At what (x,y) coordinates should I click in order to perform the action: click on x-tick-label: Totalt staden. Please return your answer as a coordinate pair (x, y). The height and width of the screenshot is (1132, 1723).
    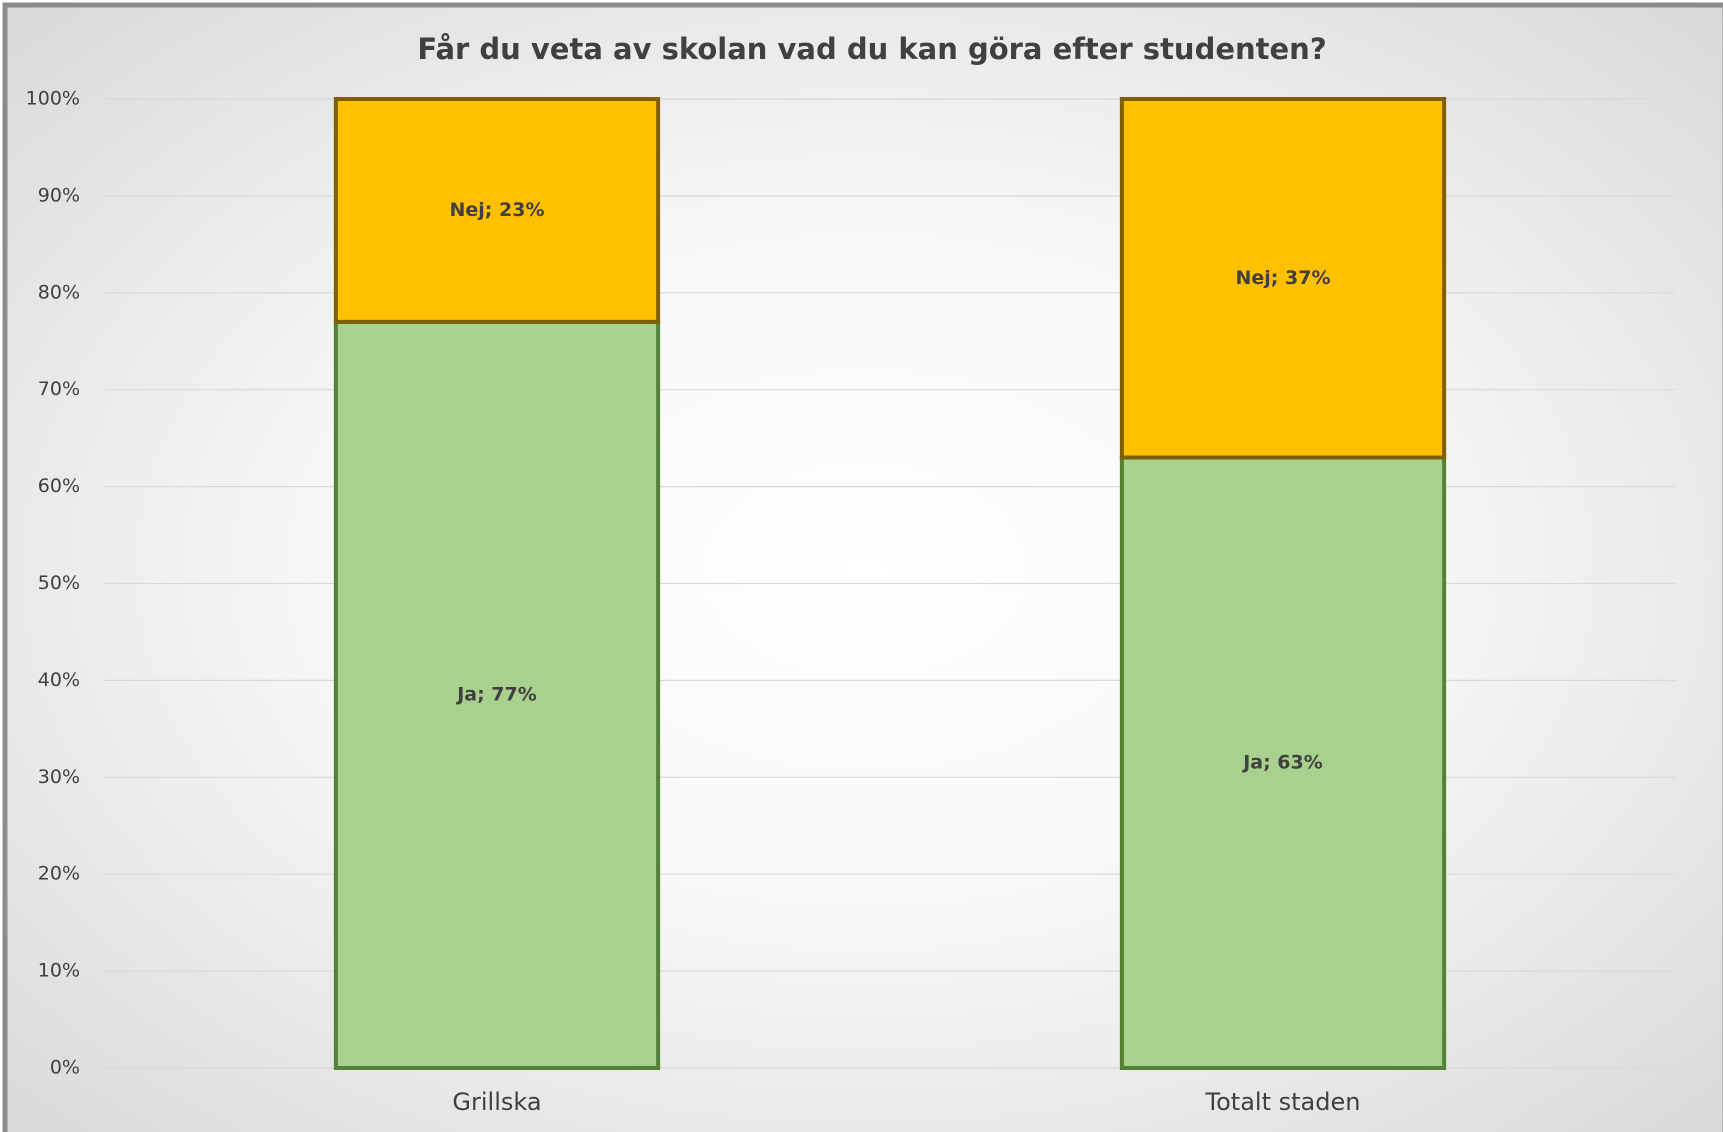
    Looking at the image, I should click on (1283, 1102).